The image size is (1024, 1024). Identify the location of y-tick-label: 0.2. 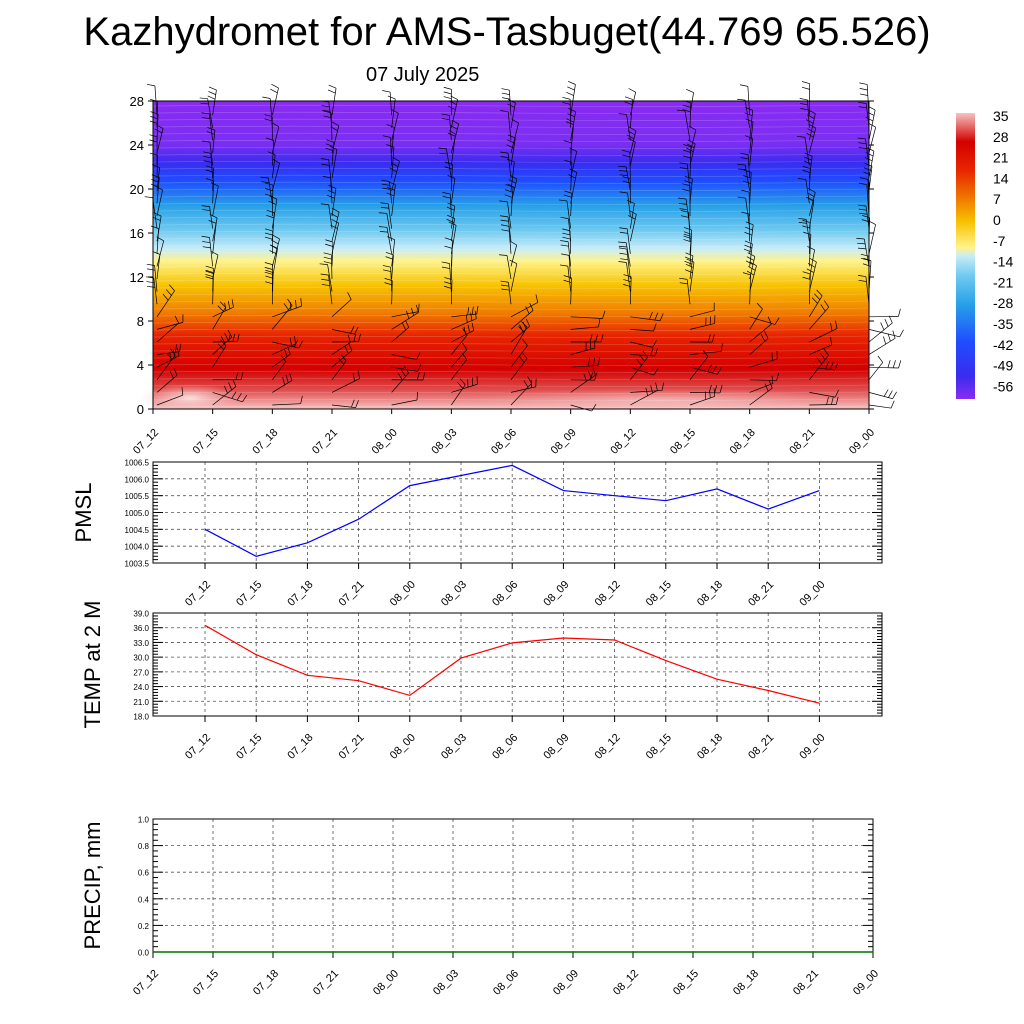
(144, 926).